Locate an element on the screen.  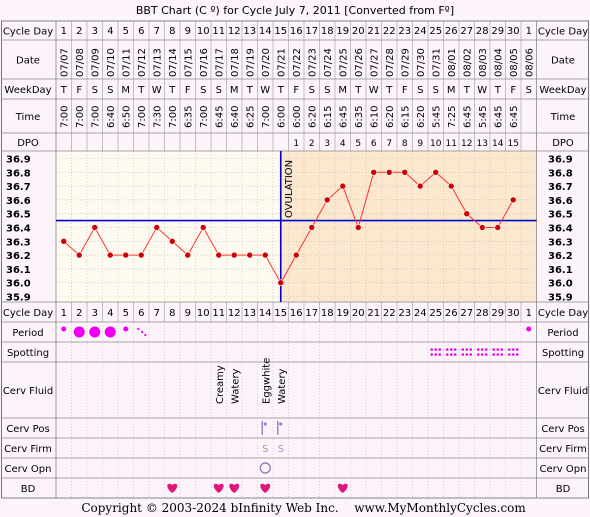
cycle-day-number-bottom: 6 is located at coordinates (141, 313).